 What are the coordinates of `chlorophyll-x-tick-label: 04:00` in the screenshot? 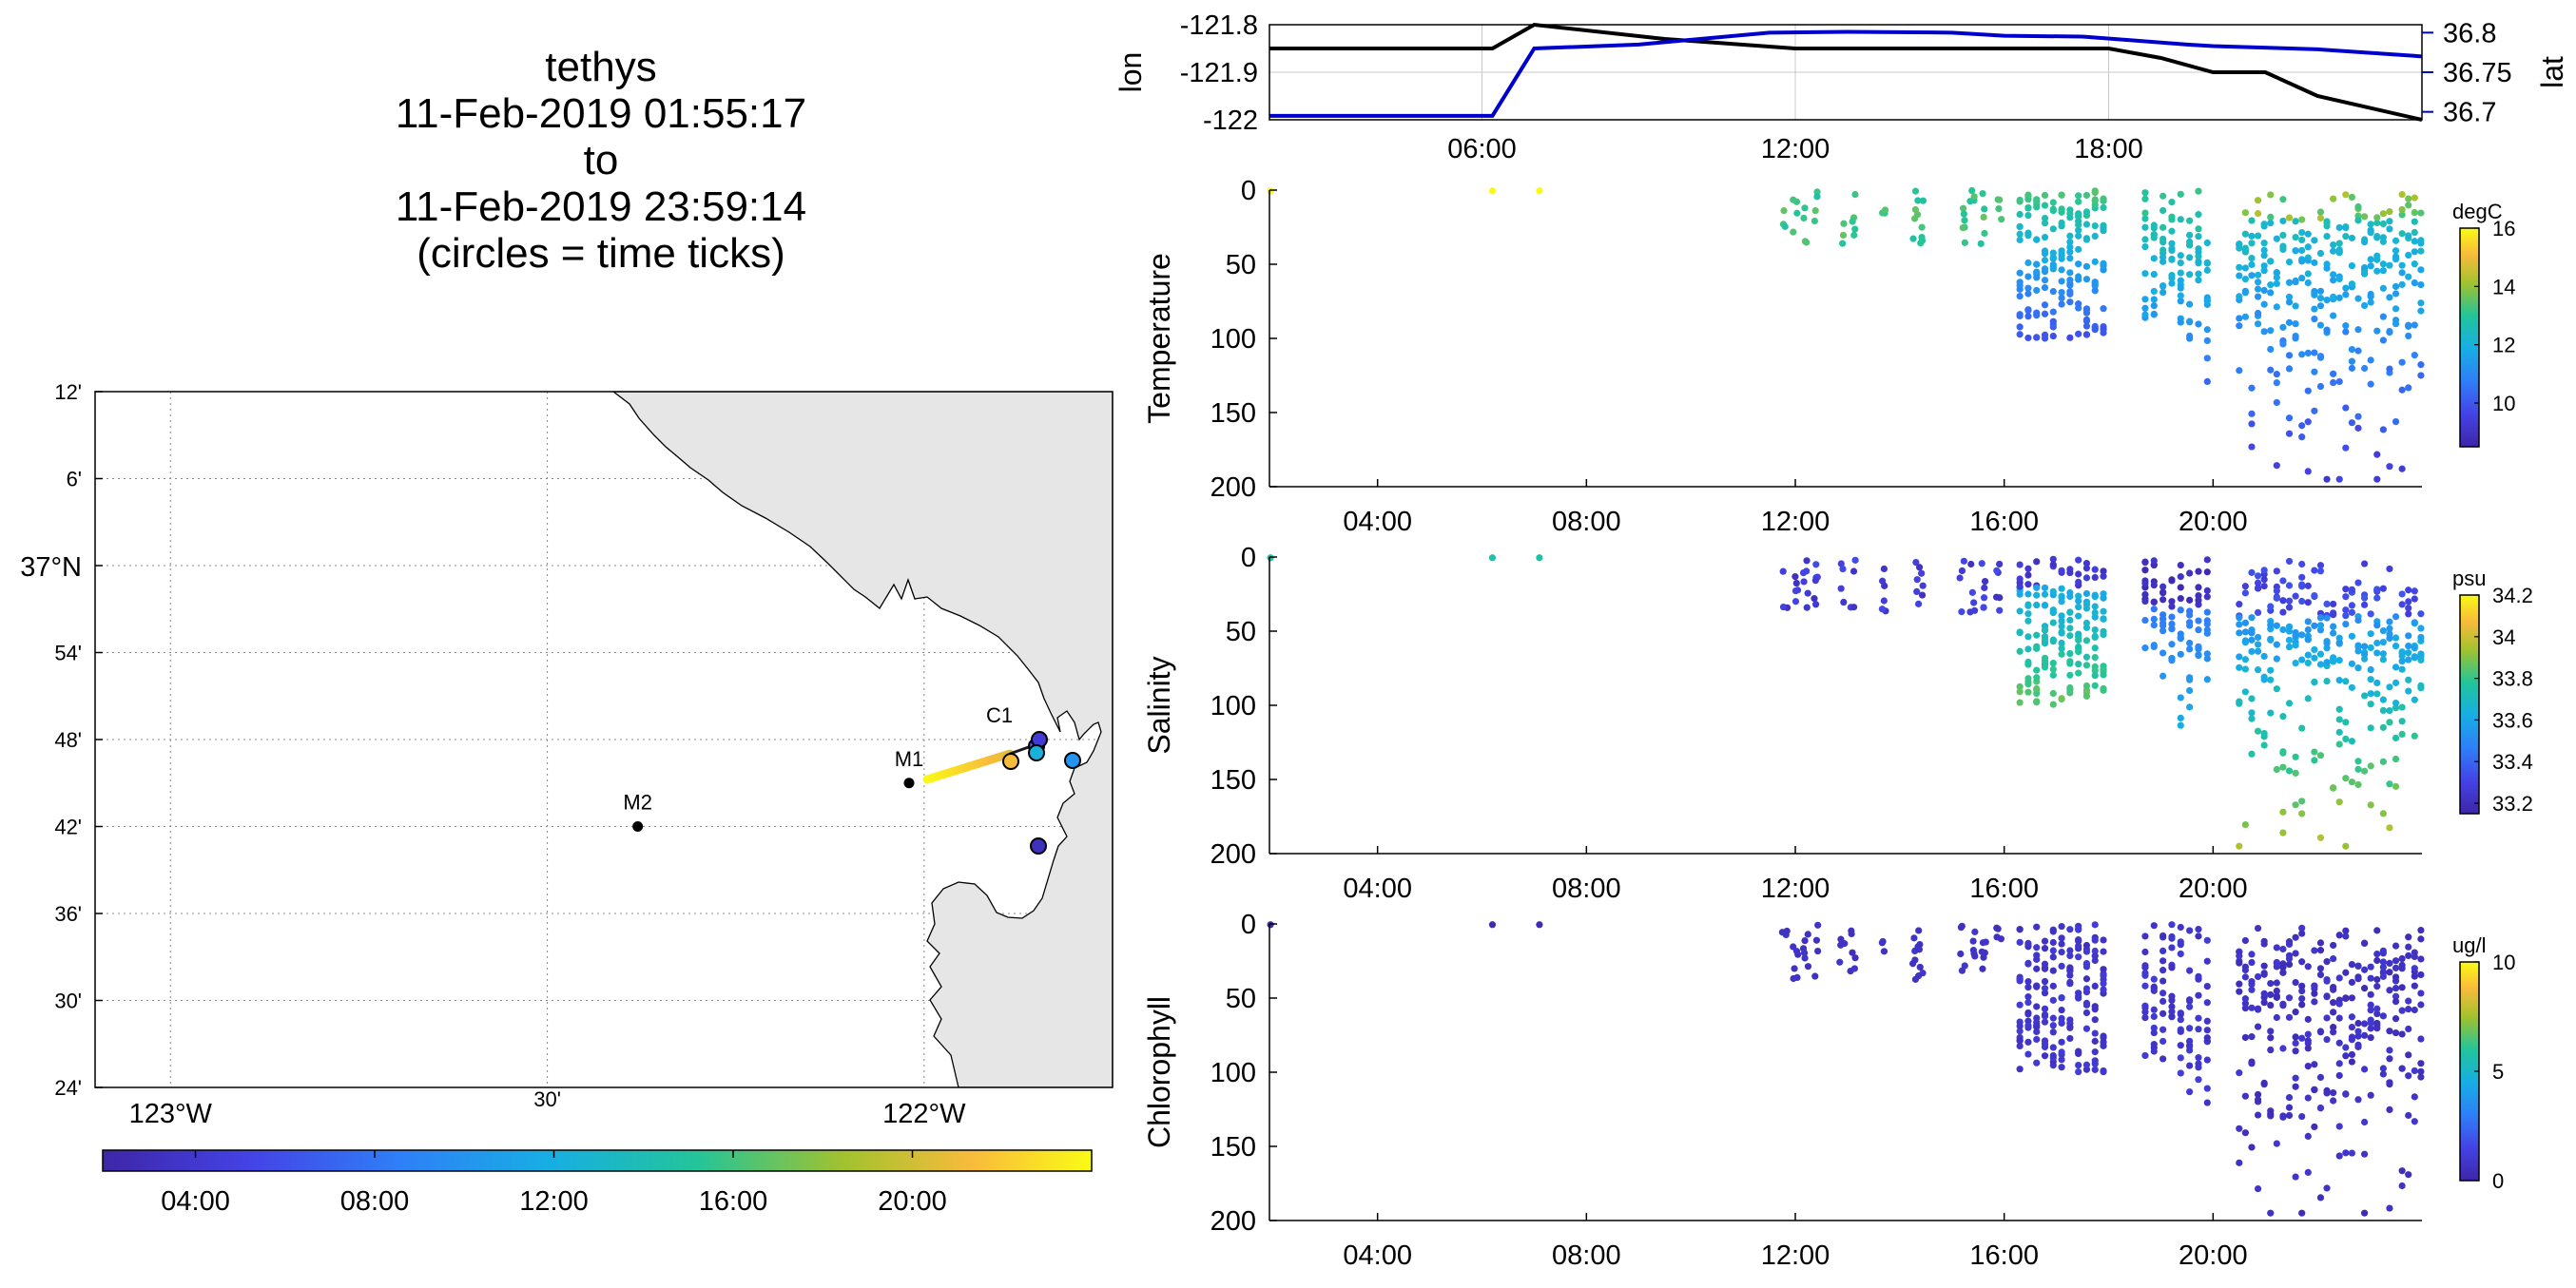 It's located at (1377, 1256).